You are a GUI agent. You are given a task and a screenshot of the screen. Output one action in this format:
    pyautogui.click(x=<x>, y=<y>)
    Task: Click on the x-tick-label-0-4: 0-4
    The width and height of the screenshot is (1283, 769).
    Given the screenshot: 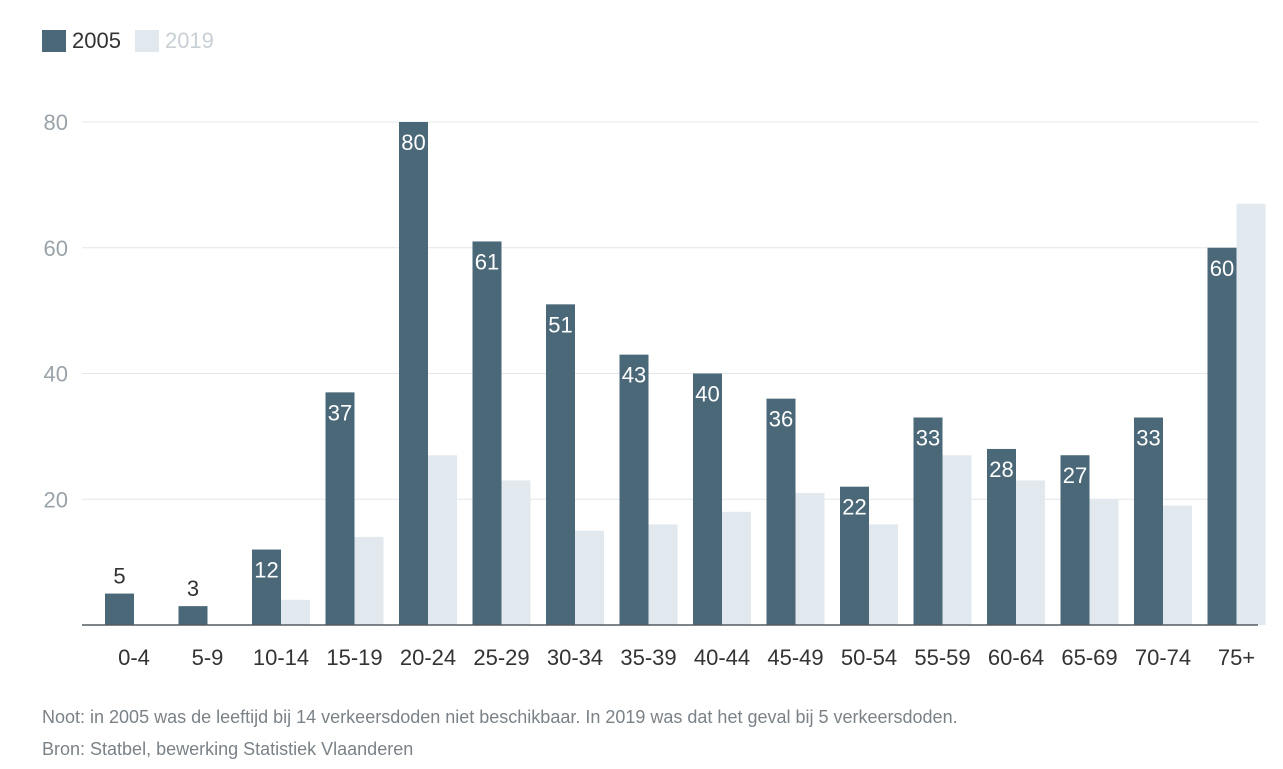 What is the action you would take?
    pyautogui.click(x=134, y=657)
    